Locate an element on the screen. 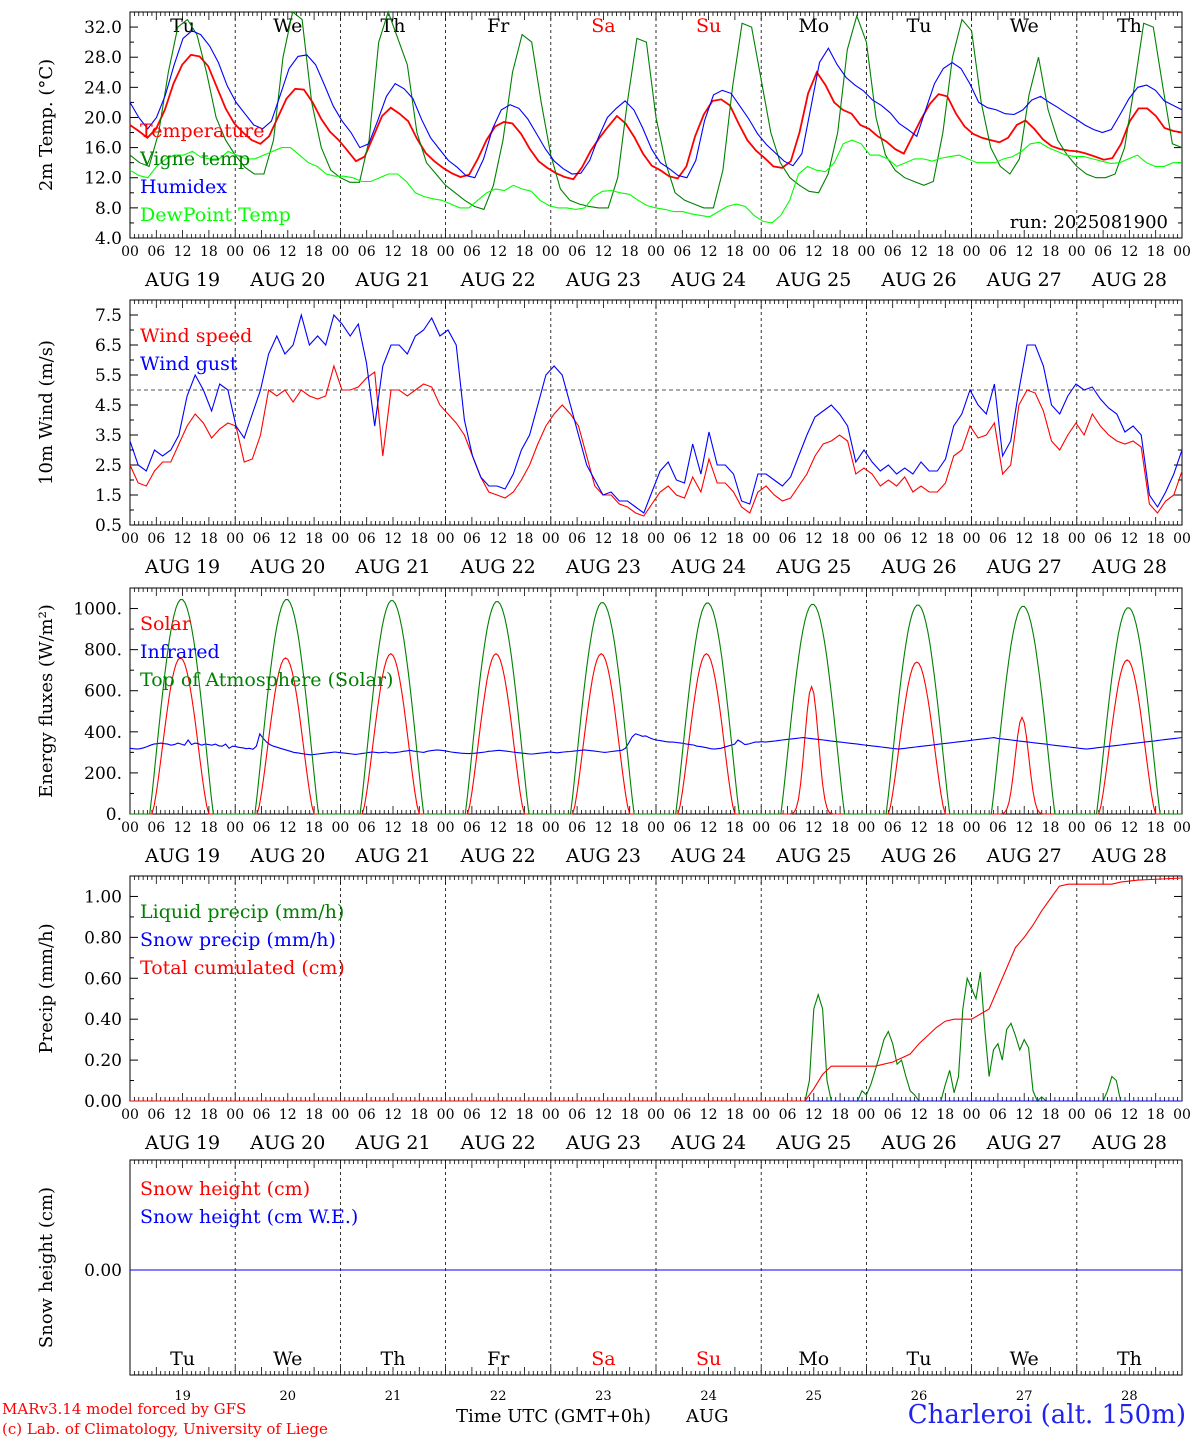 This screenshot has height=1445, width=1194. y-tick-label: 0.40 is located at coordinates (103, 1020).